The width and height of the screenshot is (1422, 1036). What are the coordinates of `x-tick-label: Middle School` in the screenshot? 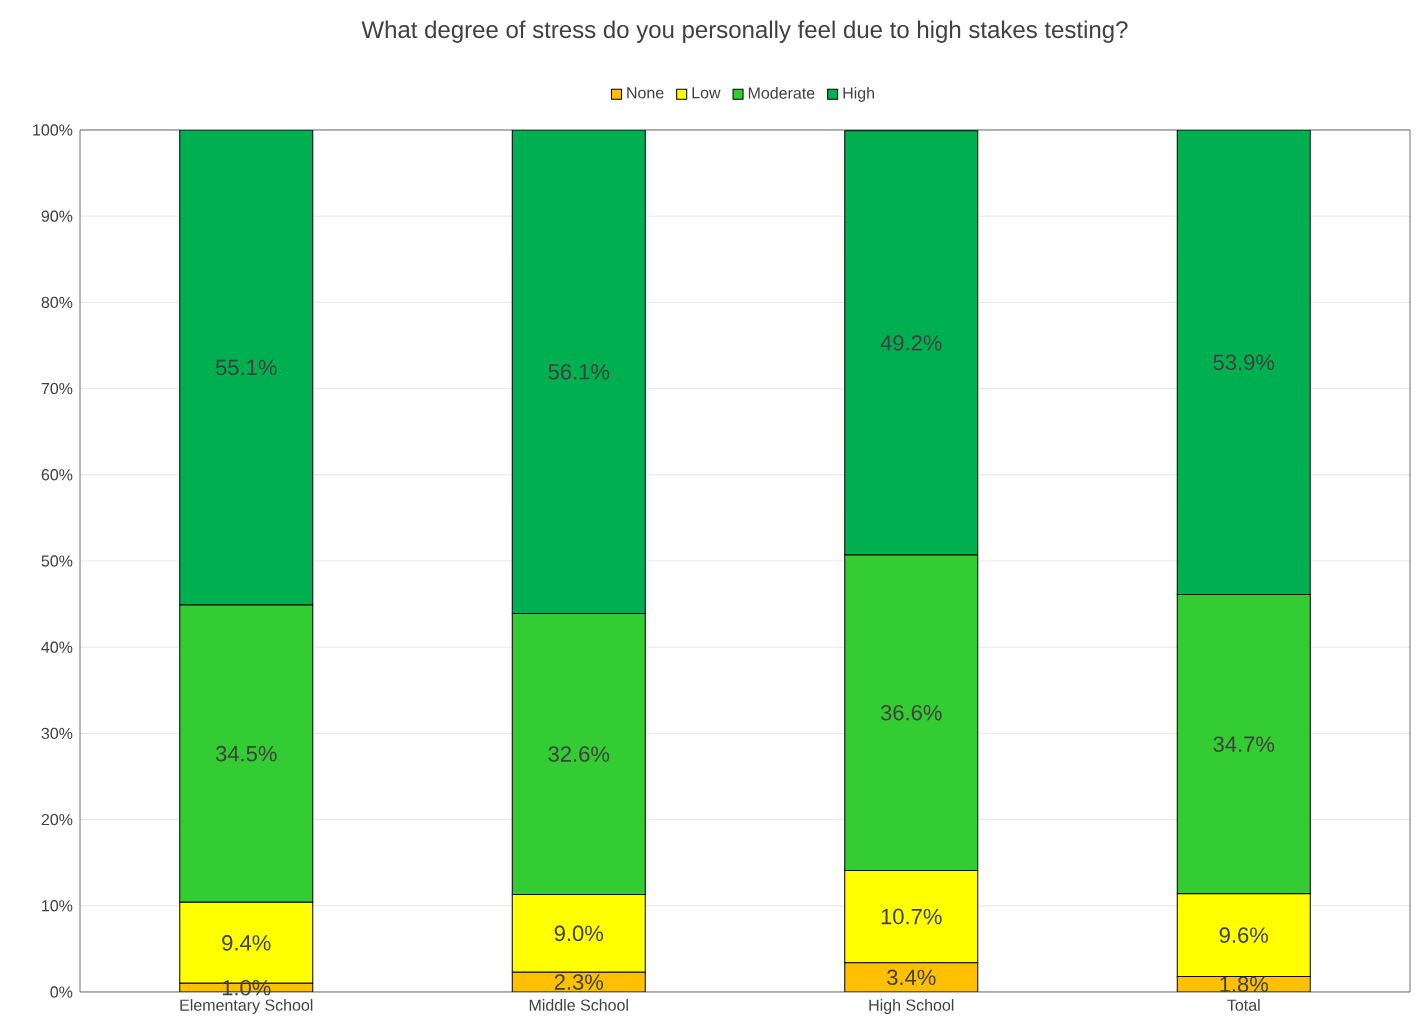 It's located at (578, 1005).